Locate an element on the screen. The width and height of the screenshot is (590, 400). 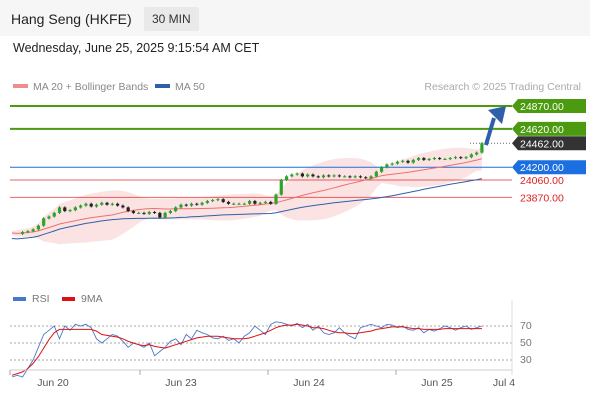
datetime-label: Wednesday, June 25, 2025 9:15:54 AM CET is located at coordinates (136, 48).